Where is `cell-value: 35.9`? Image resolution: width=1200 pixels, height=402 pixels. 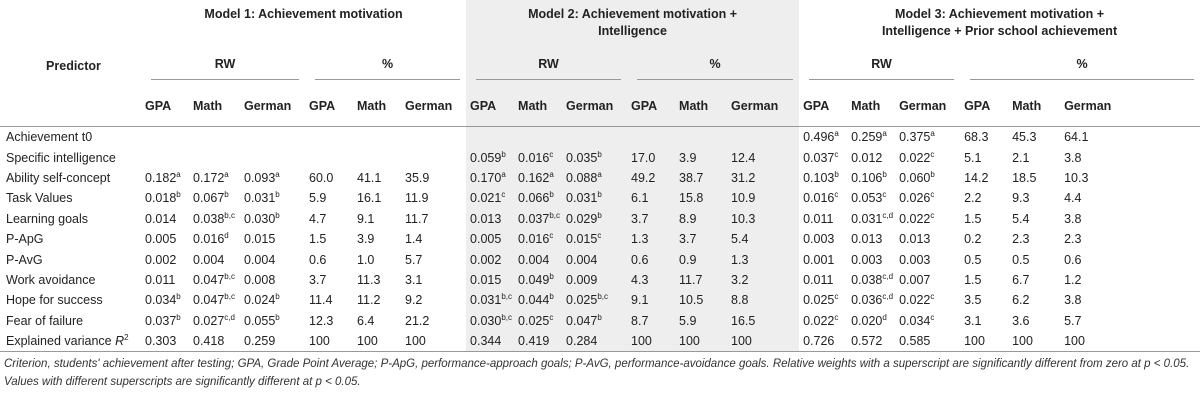 cell-value: 35.9 is located at coordinates (417, 177).